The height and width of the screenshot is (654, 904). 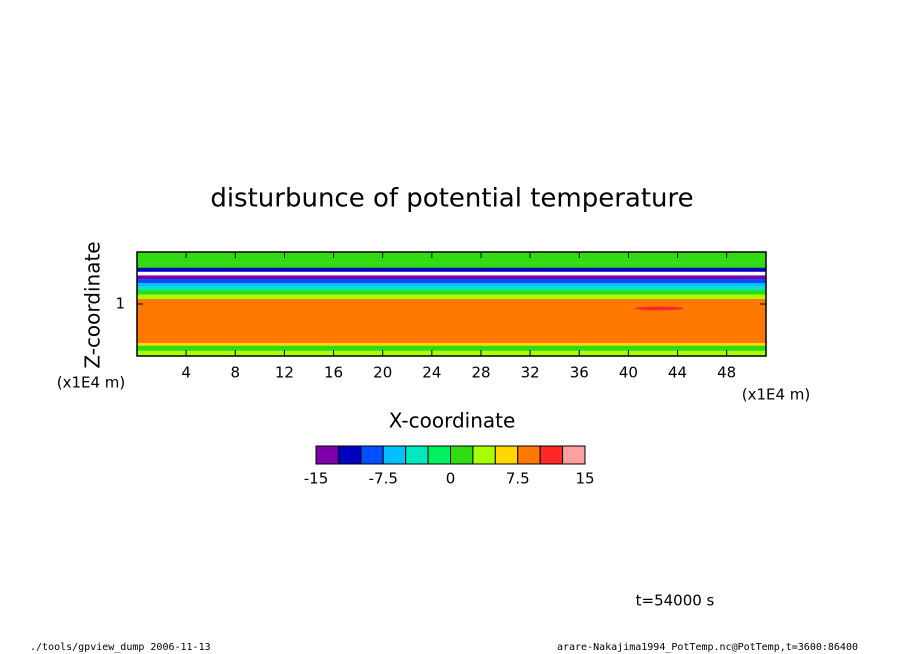 What do you see at coordinates (284, 373) in the screenshot?
I see `x-tick-label: 12` at bounding box center [284, 373].